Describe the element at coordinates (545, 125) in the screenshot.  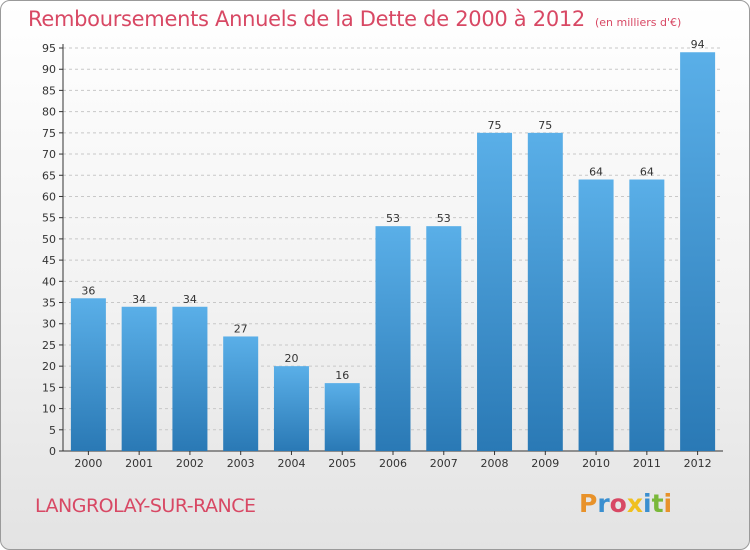
I see `value-label-2009: 75` at that location.